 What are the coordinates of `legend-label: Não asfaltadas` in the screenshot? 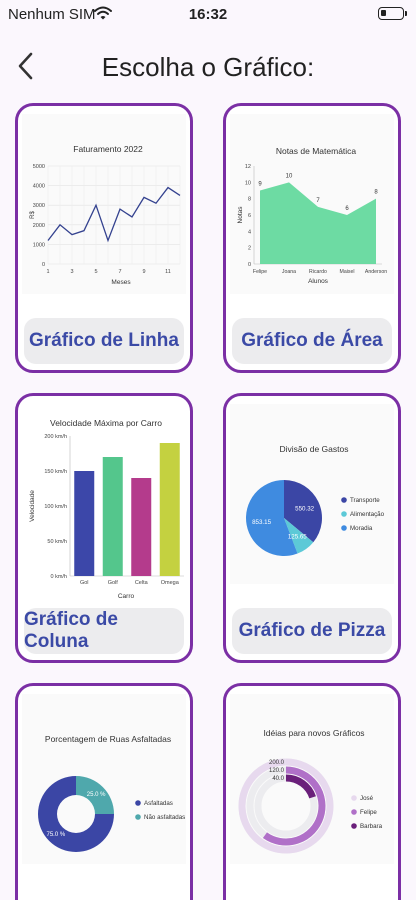 It's located at (164, 817).